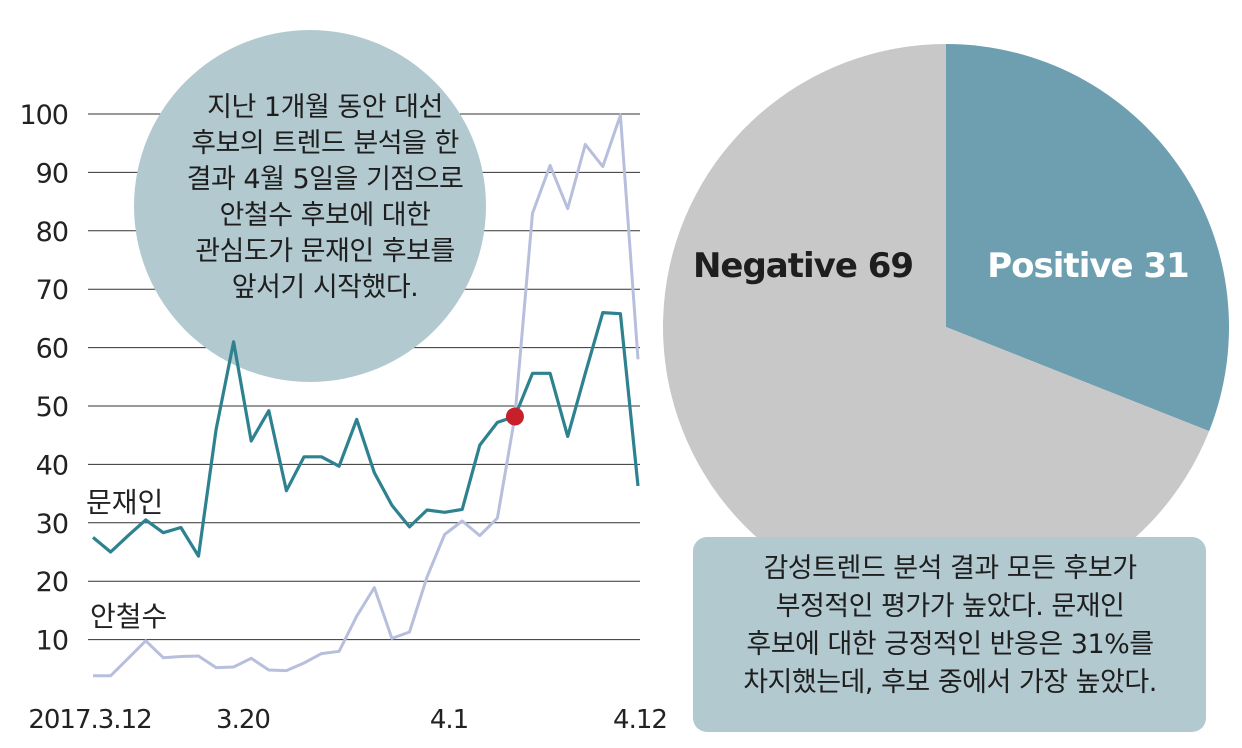 The height and width of the screenshot is (748, 1242). Describe the element at coordinates (950, 606) in the screenshot. I see `summary-line: 부정적인 평가가 높았다. 문재인` at that location.